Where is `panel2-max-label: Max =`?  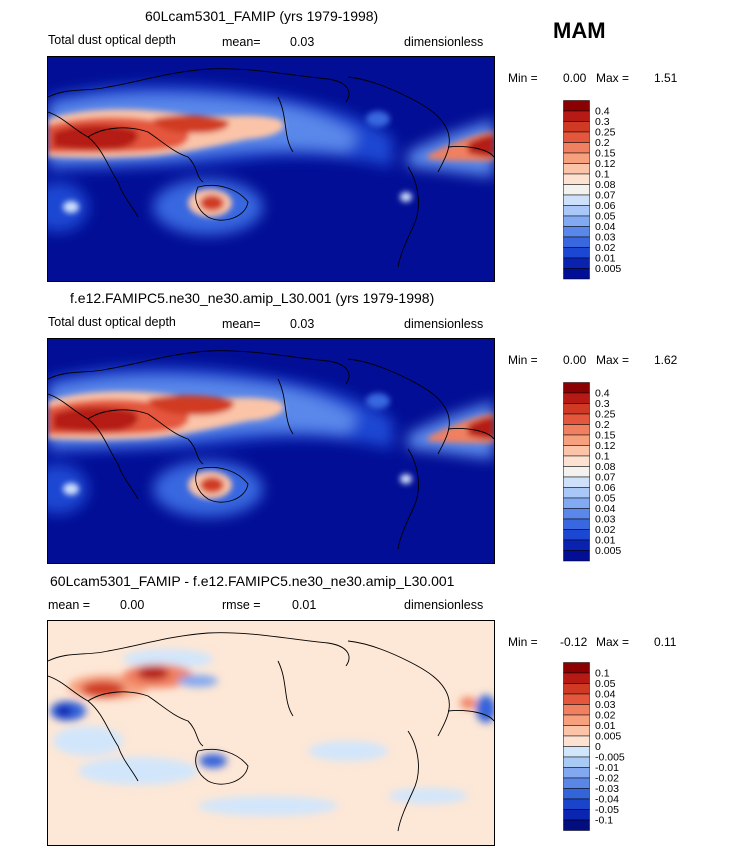 panel2-max-label: Max = is located at coordinates (613, 360).